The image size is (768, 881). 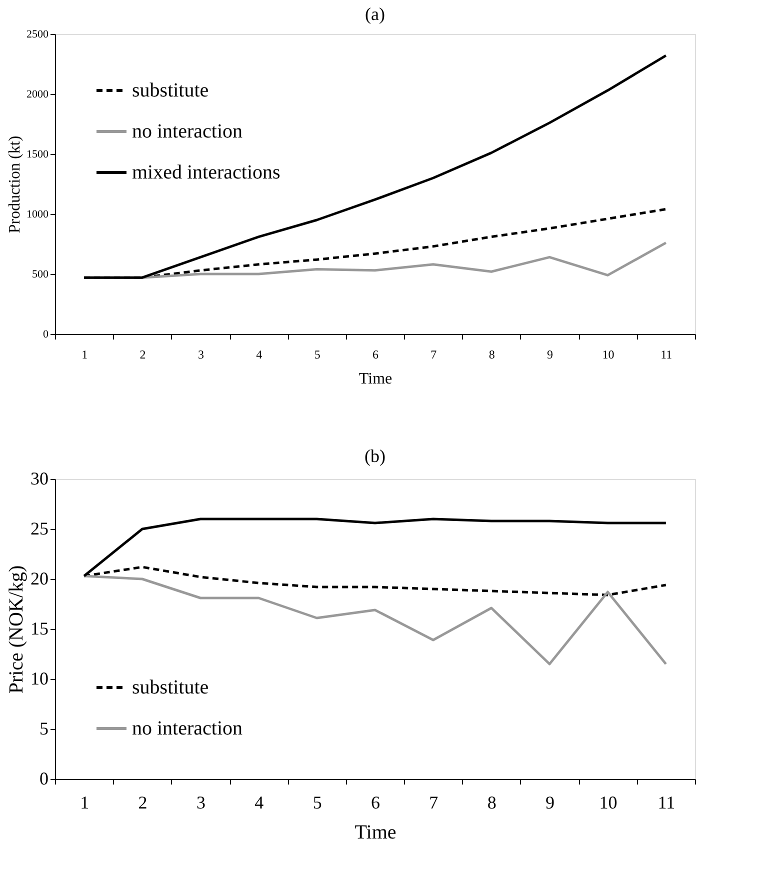 I want to click on y-tick-label: 15, so click(x=39, y=628).